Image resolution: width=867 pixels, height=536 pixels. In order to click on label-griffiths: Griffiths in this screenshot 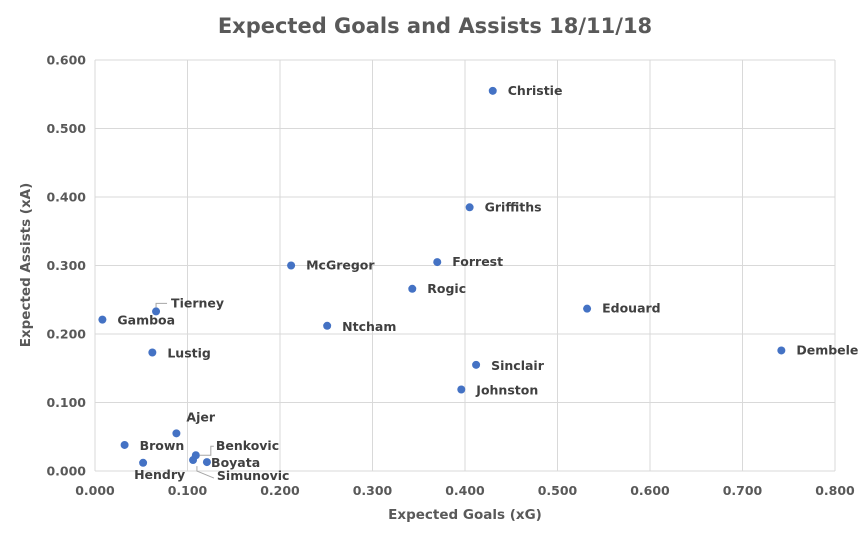, I will do `click(513, 206)`.